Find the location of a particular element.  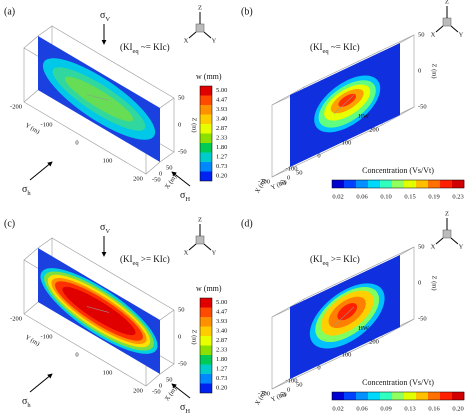

colorbar-tick-label: 0.73 is located at coordinates (221, 378).